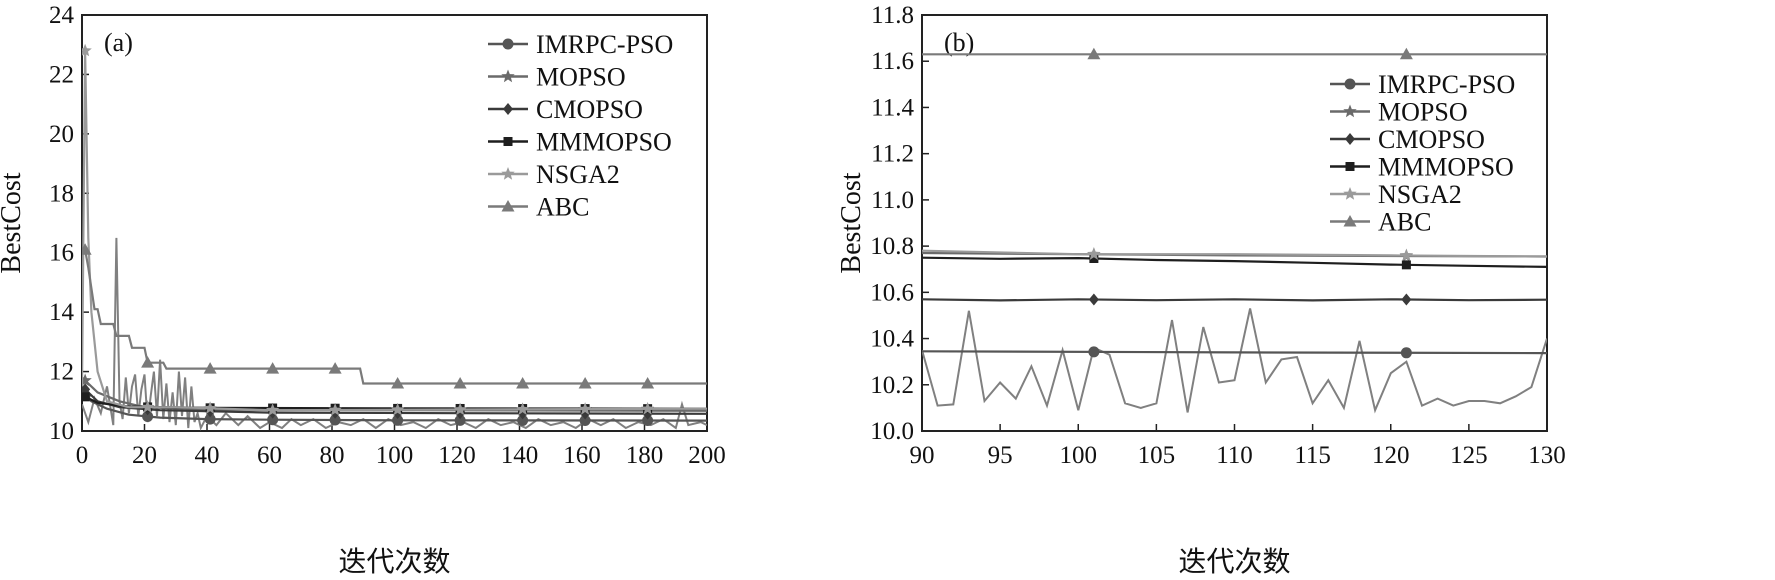 The image size is (1775, 580). I want to click on panel-b-series-cmopso-line, so click(1234, 300).